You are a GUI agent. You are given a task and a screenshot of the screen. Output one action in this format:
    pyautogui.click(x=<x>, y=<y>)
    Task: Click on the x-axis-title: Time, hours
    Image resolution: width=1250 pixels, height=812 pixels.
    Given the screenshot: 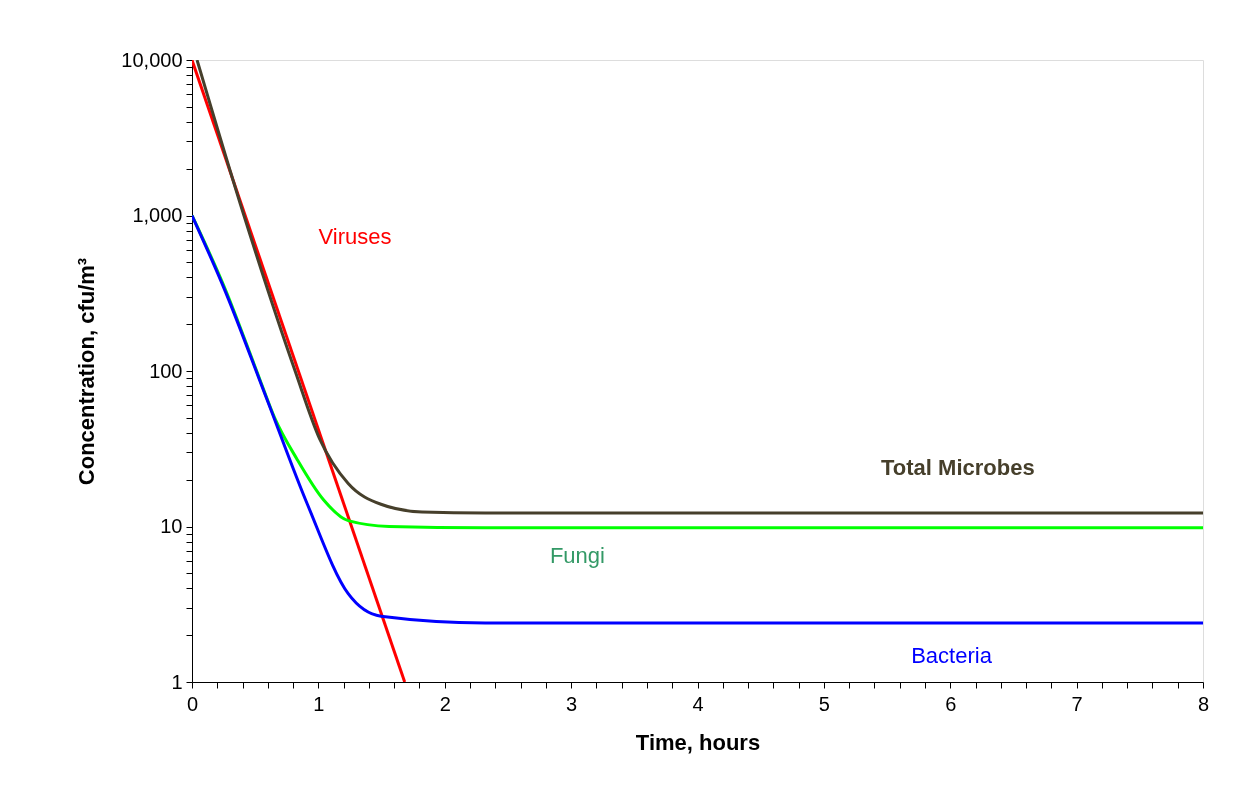 What is the action you would take?
    pyautogui.click(x=698, y=742)
    